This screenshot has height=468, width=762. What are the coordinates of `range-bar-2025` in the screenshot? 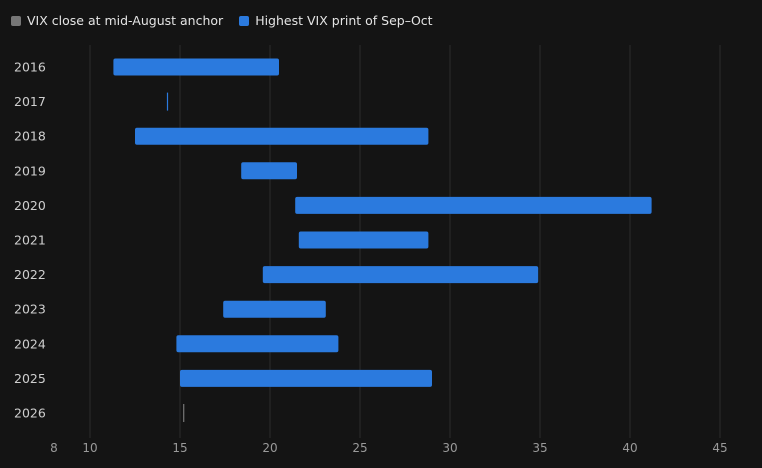 It's located at (306, 378).